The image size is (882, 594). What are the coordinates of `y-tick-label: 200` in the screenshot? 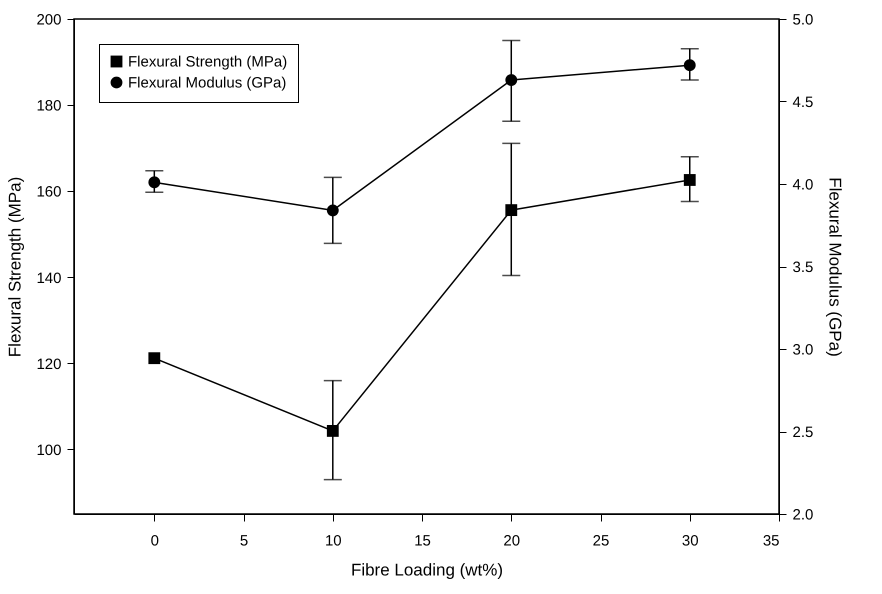 It's located at (49, 20).